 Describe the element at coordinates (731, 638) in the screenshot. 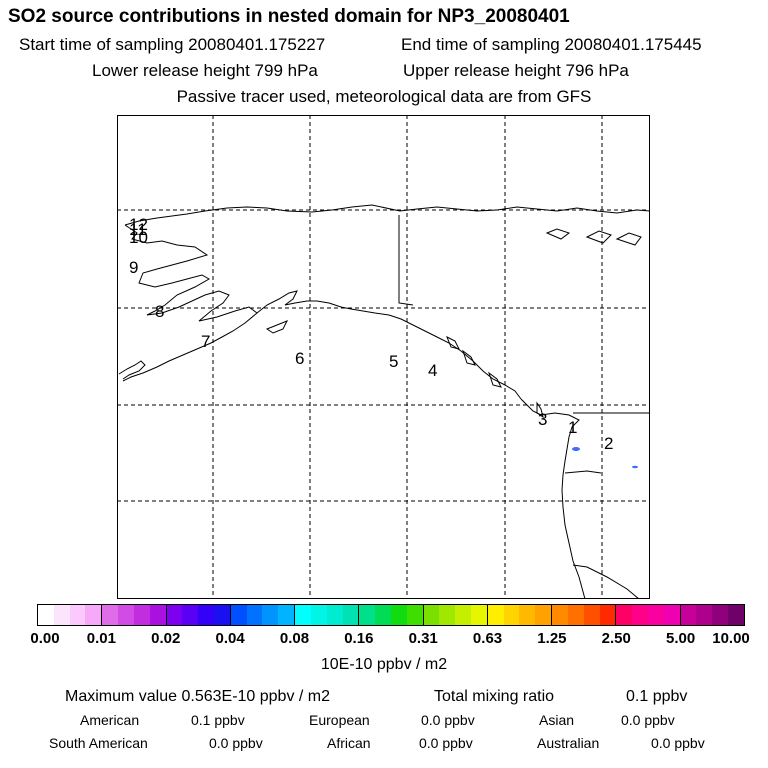

I see `colorbar-tick-label: 10.00` at that location.